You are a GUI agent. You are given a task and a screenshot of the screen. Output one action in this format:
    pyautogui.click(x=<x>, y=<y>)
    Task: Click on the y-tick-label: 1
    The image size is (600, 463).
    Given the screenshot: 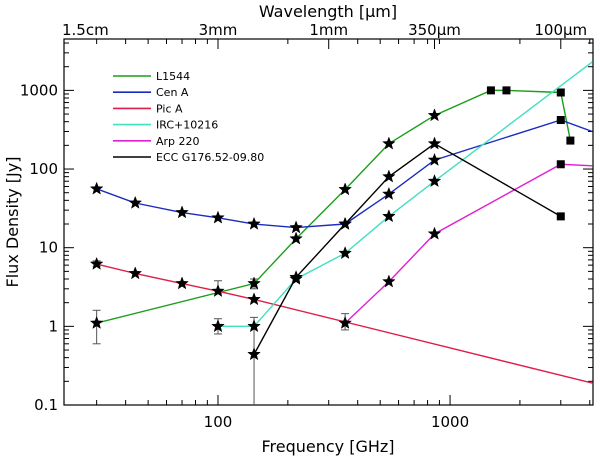 What is the action you would take?
    pyautogui.click(x=53, y=326)
    